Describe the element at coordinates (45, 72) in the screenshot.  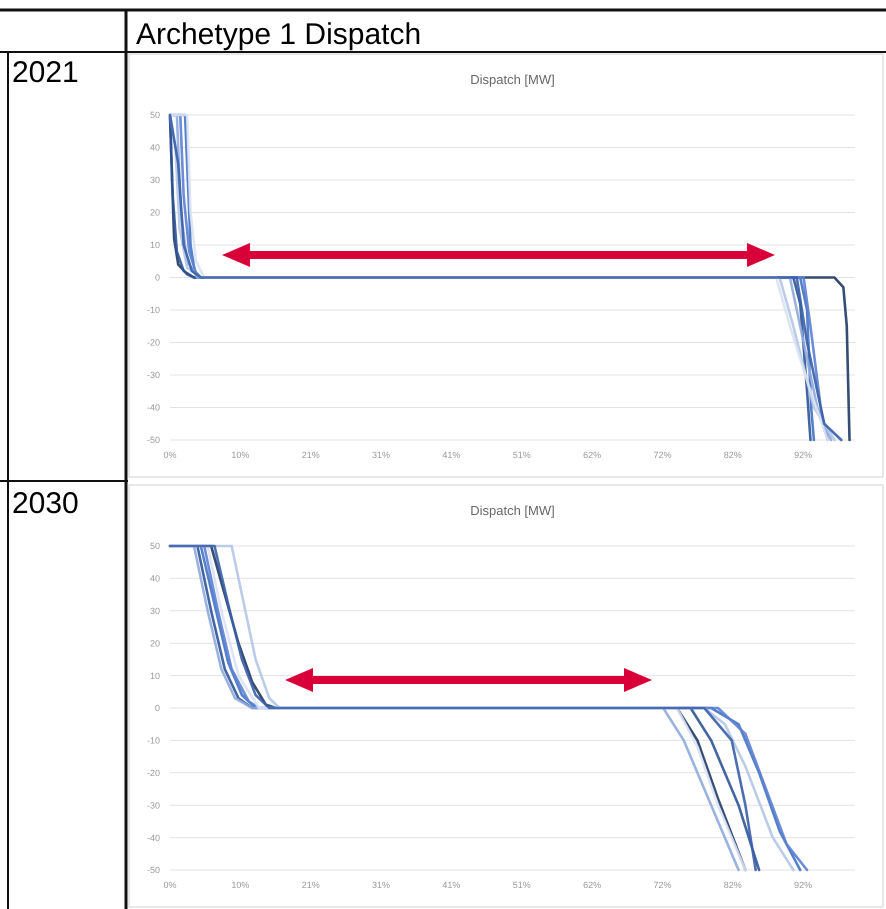
I see `text: 2021` at that location.